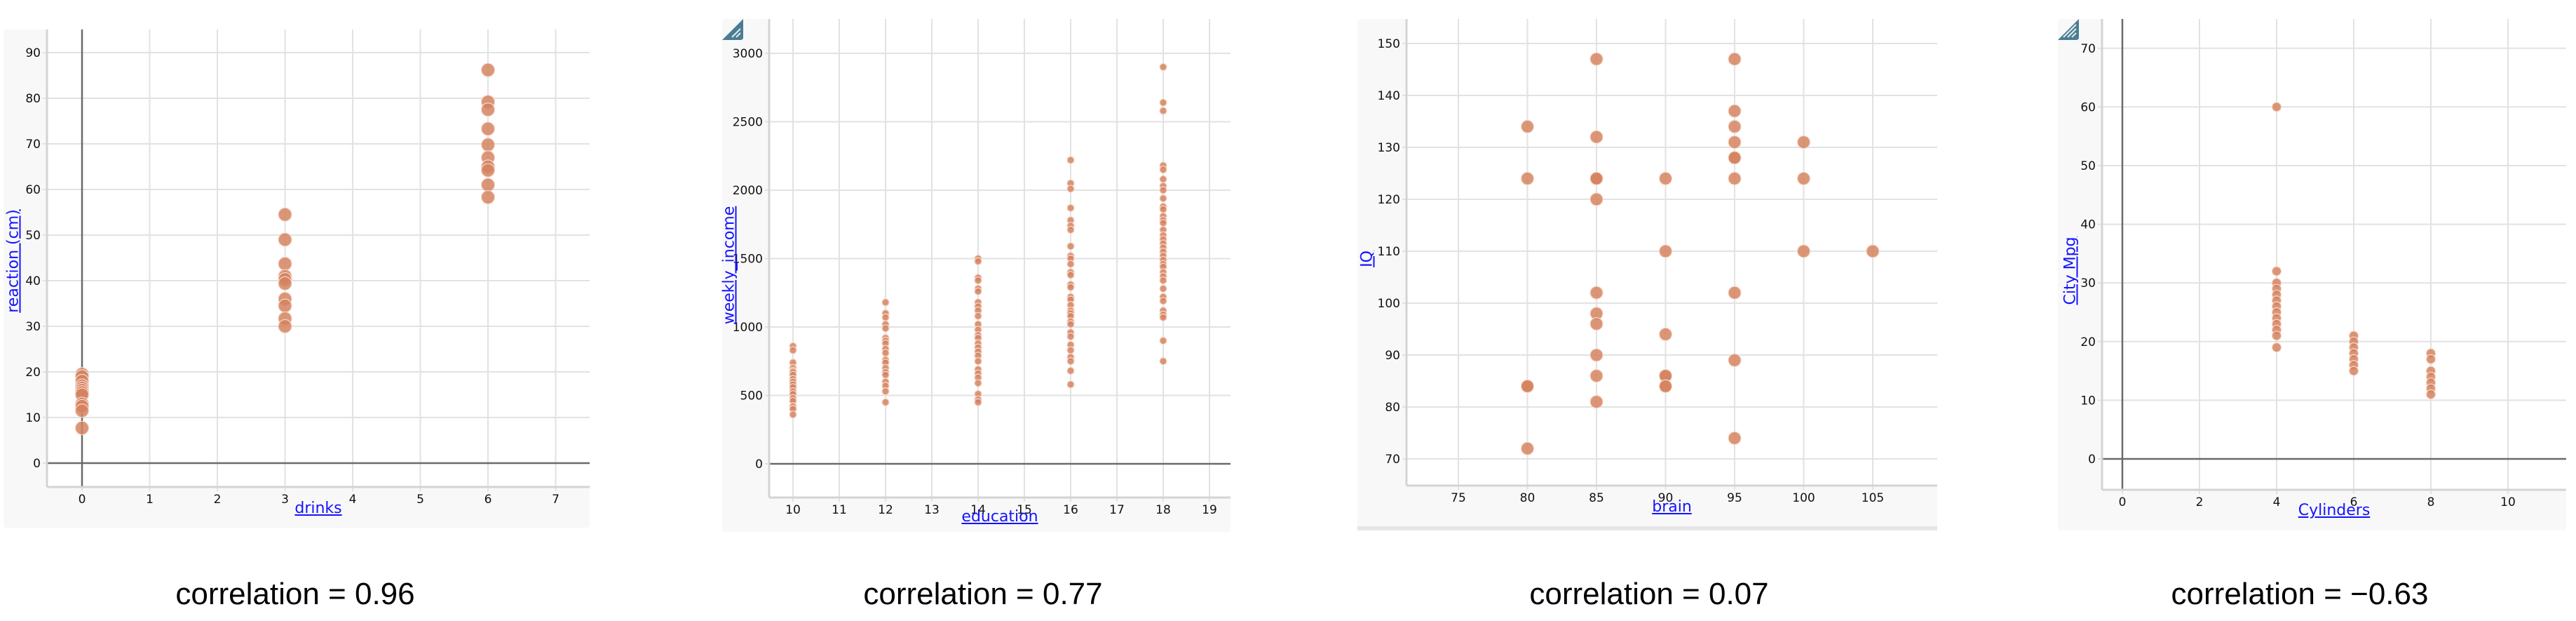 The image size is (2576, 621). What do you see at coordinates (999, 517) in the screenshot?
I see `x-axis-title: education` at bounding box center [999, 517].